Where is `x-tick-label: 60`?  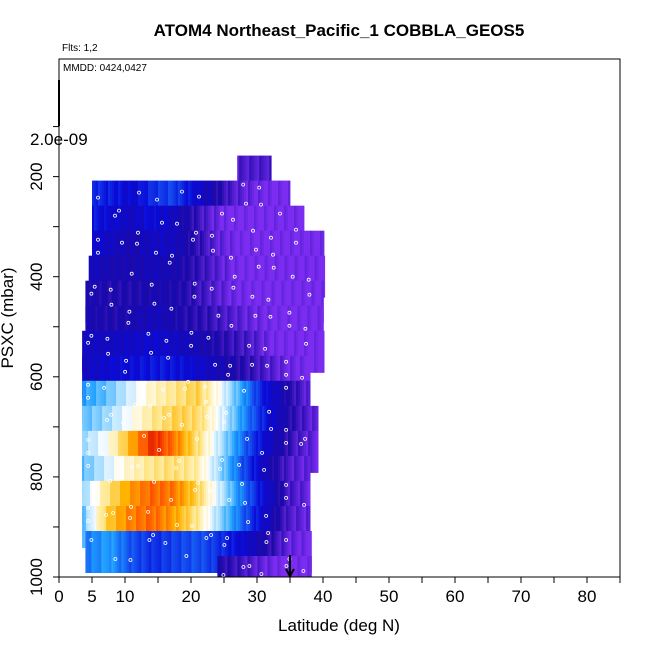
x-tick-label: 60 is located at coordinates (455, 596).